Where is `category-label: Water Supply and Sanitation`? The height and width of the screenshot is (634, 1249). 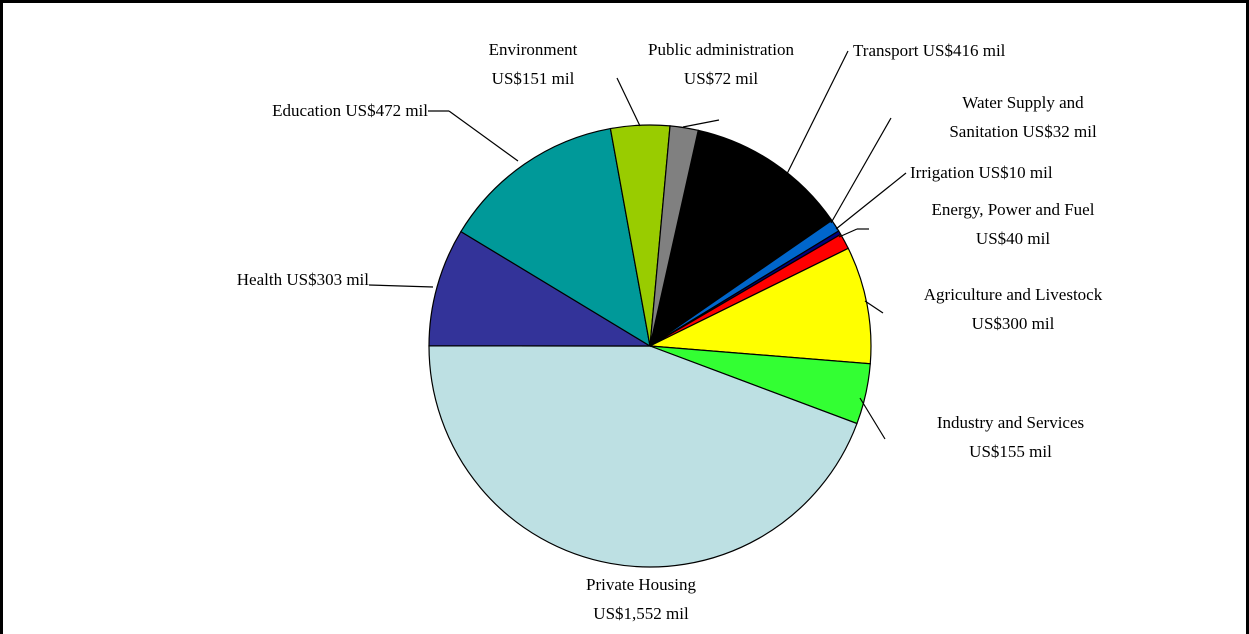 category-label: Water Supply and Sanitation is located at coordinates (1016, 117).